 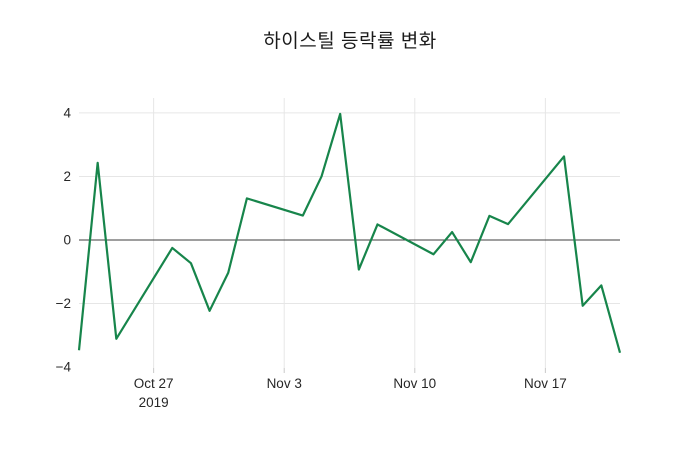 What do you see at coordinates (350, 41) in the screenshot?
I see `chart-title: 하이스틸 등락률 변화` at bounding box center [350, 41].